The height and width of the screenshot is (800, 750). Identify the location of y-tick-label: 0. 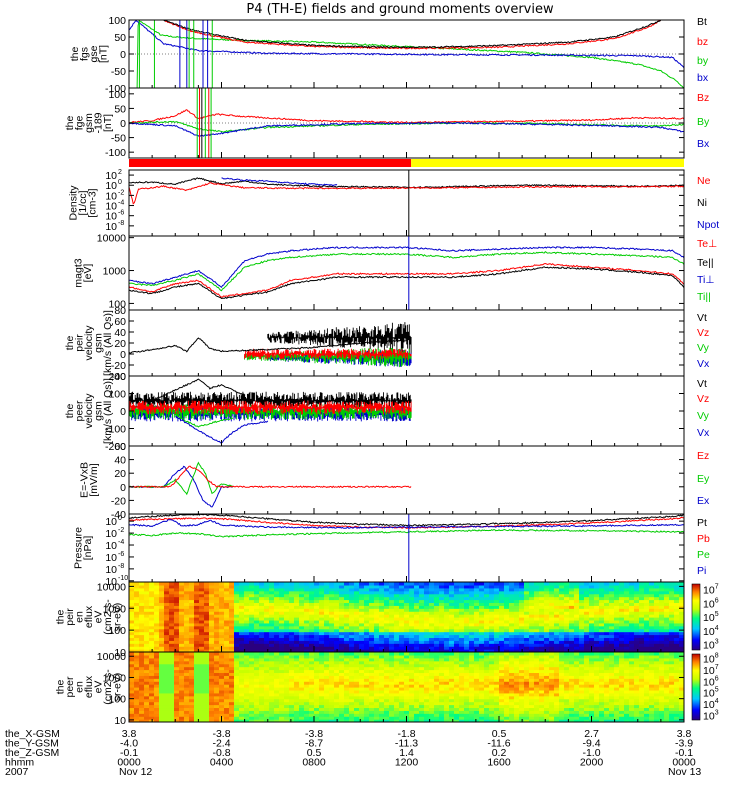
(123, 55).